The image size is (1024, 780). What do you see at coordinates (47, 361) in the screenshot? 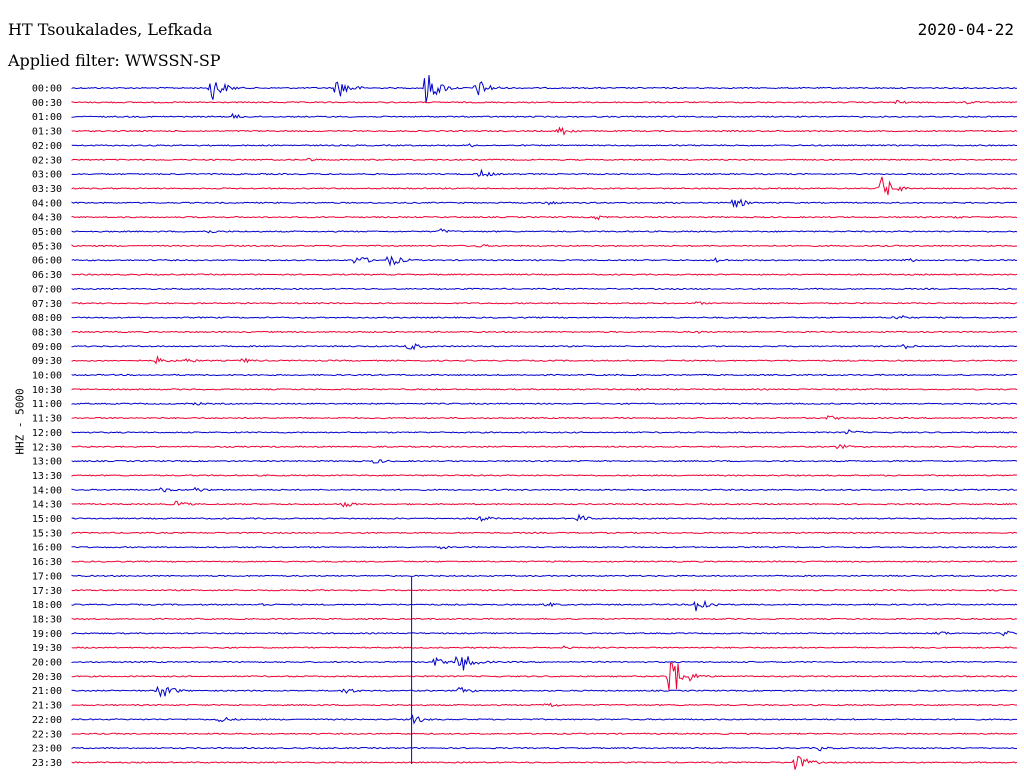
I see `trace-time-label: 09:30` at bounding box center [47, 361].